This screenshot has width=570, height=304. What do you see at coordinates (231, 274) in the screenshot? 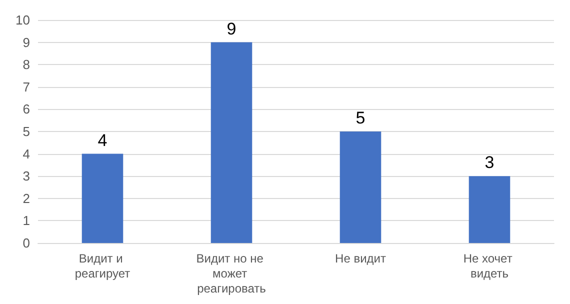
I see `x-tick-label: Видит но не может реагировать` at bounding box center [231, 274].